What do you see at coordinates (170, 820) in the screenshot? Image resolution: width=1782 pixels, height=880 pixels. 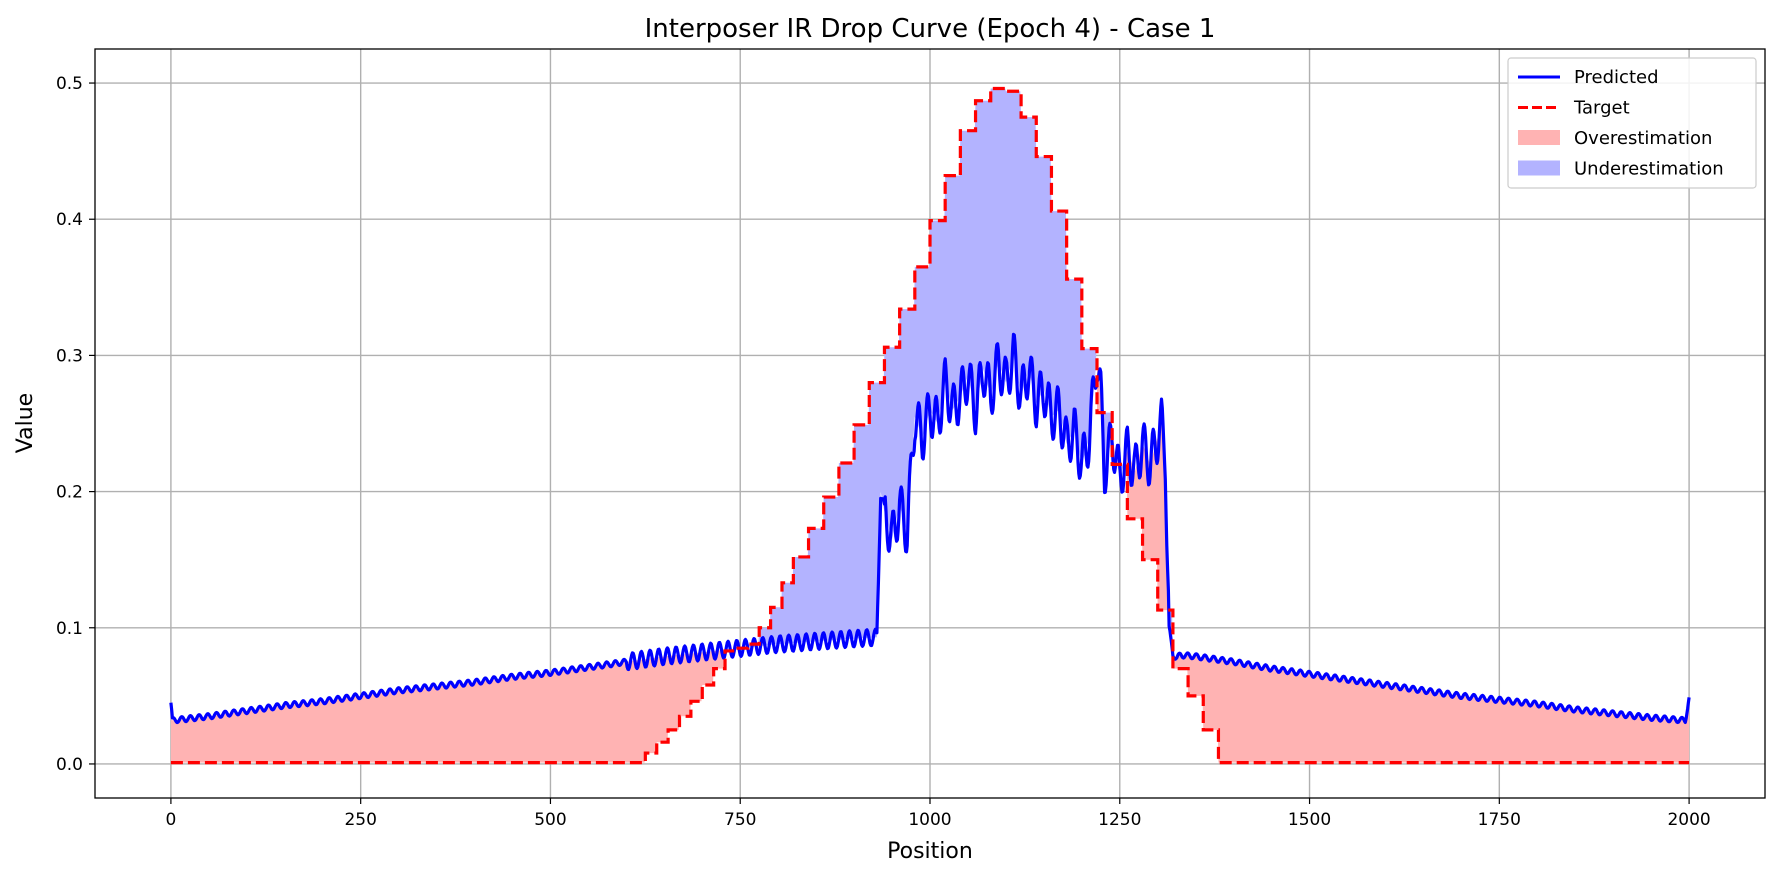 I see `x-tick-label: 0` at bounding box center [170, 820].